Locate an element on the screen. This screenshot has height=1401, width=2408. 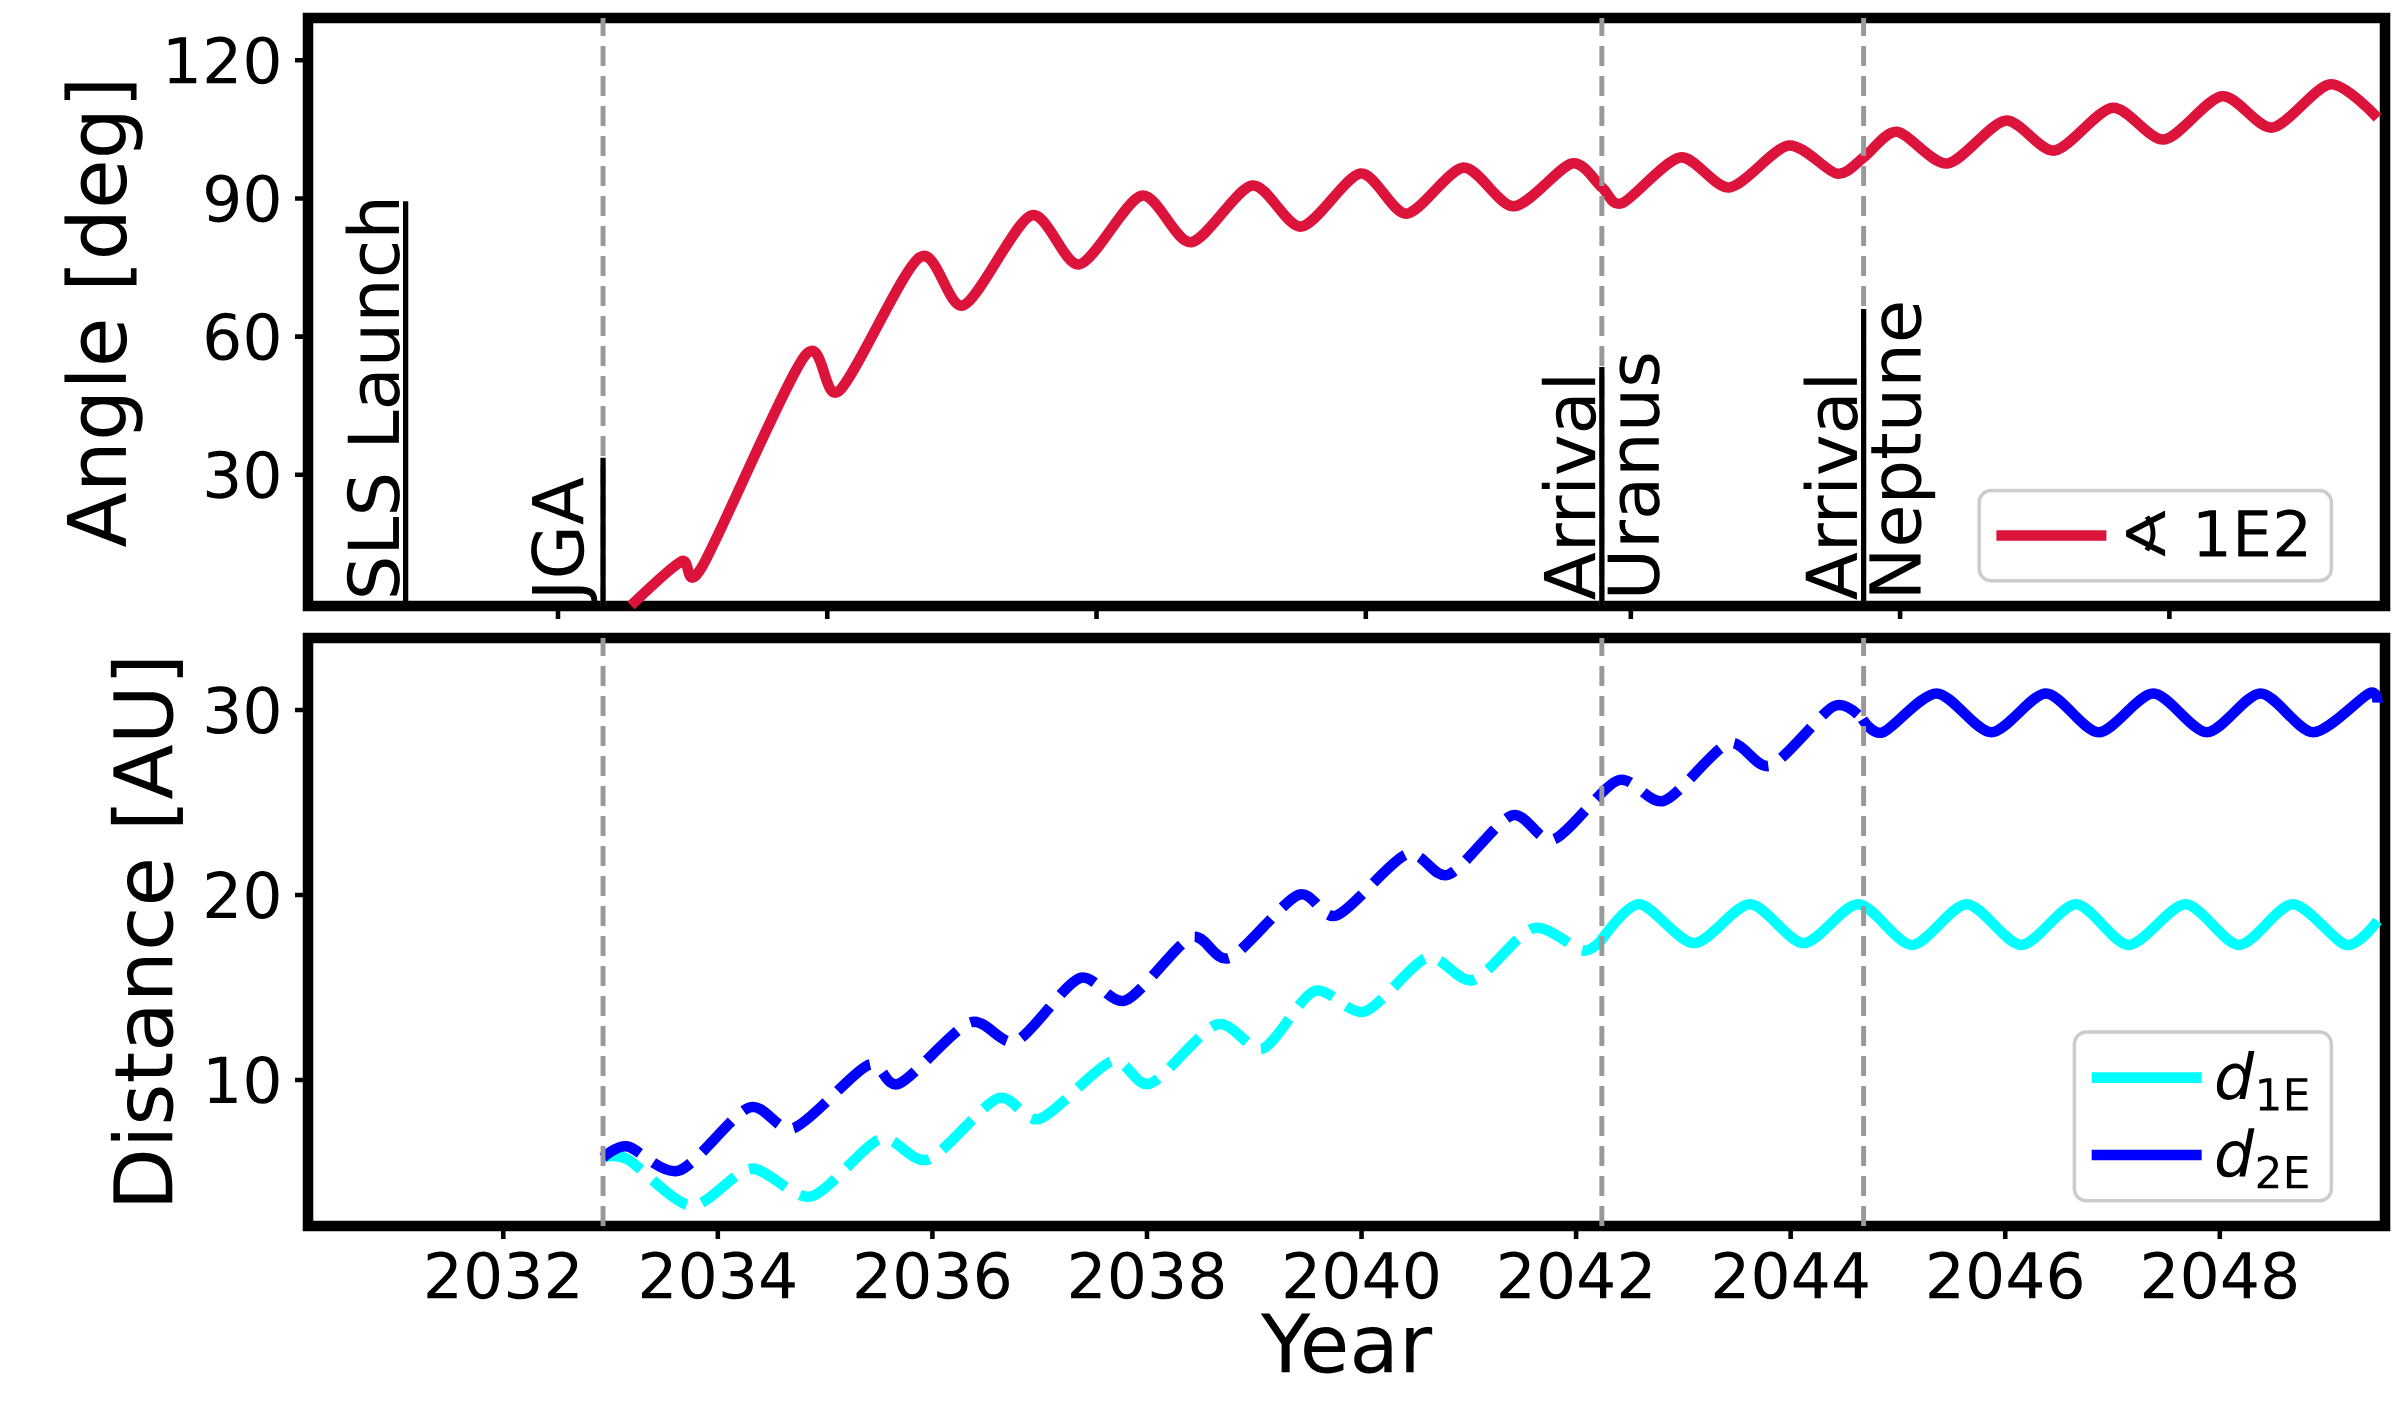
legend-label: d$_{2E}$ is located at coordinates (2262, 1158).